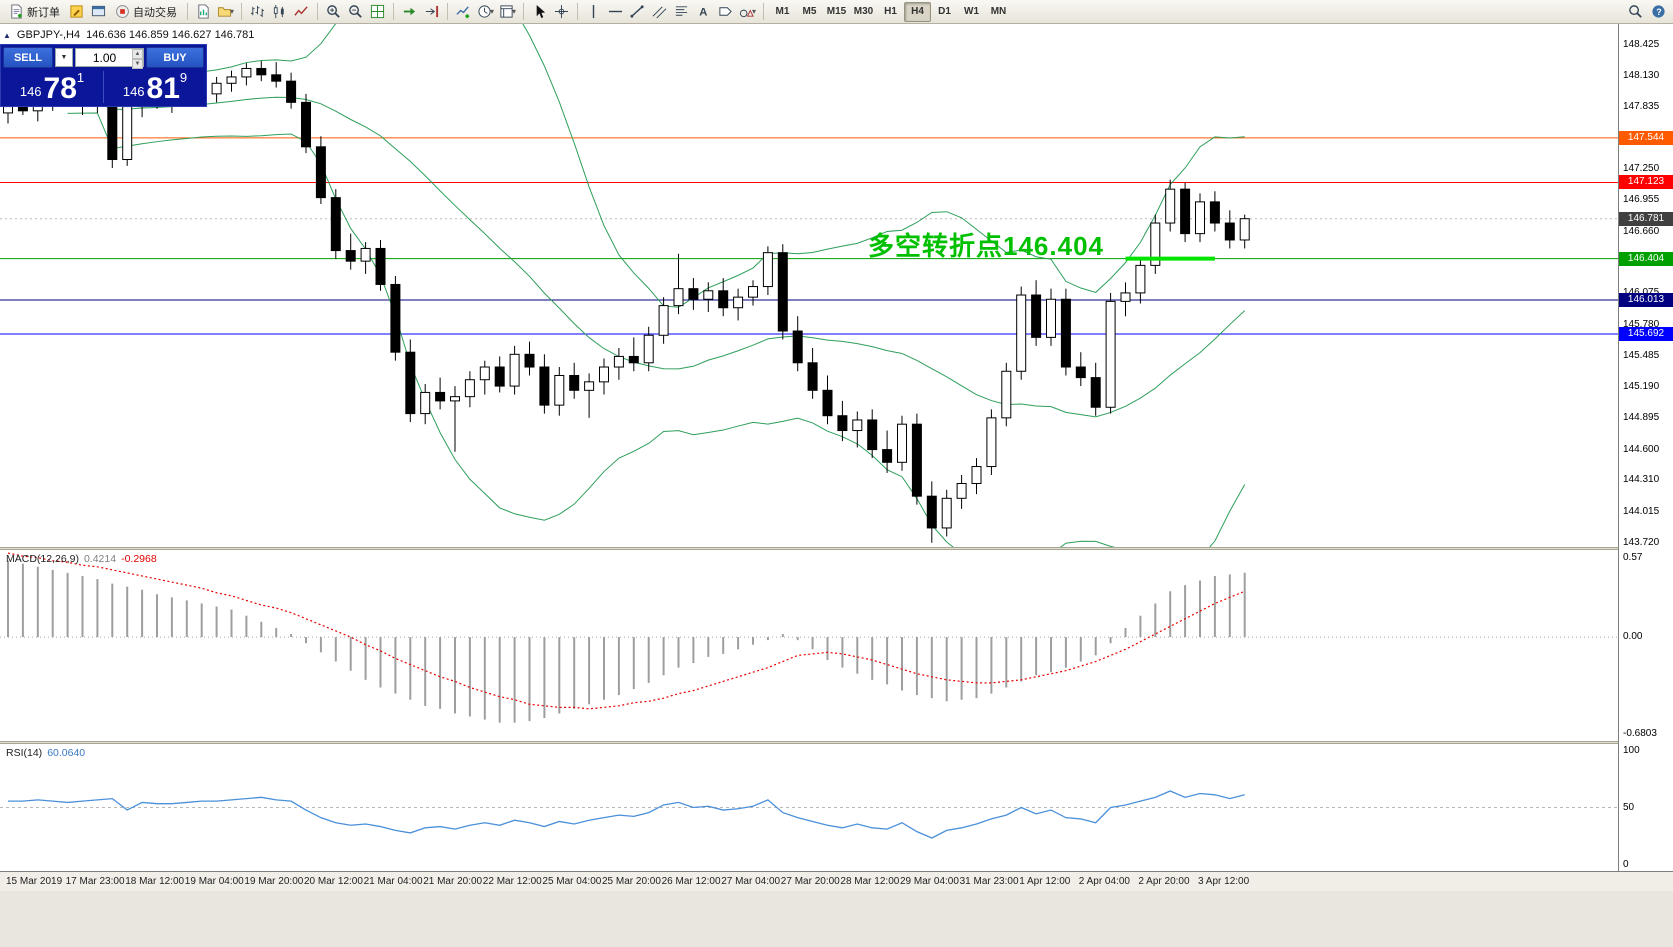 This screenshot has height=947, width=1673. Describe the element at coordinates (279, 11) in the screenshot. I see `candlestick-chart-icon` at that location.